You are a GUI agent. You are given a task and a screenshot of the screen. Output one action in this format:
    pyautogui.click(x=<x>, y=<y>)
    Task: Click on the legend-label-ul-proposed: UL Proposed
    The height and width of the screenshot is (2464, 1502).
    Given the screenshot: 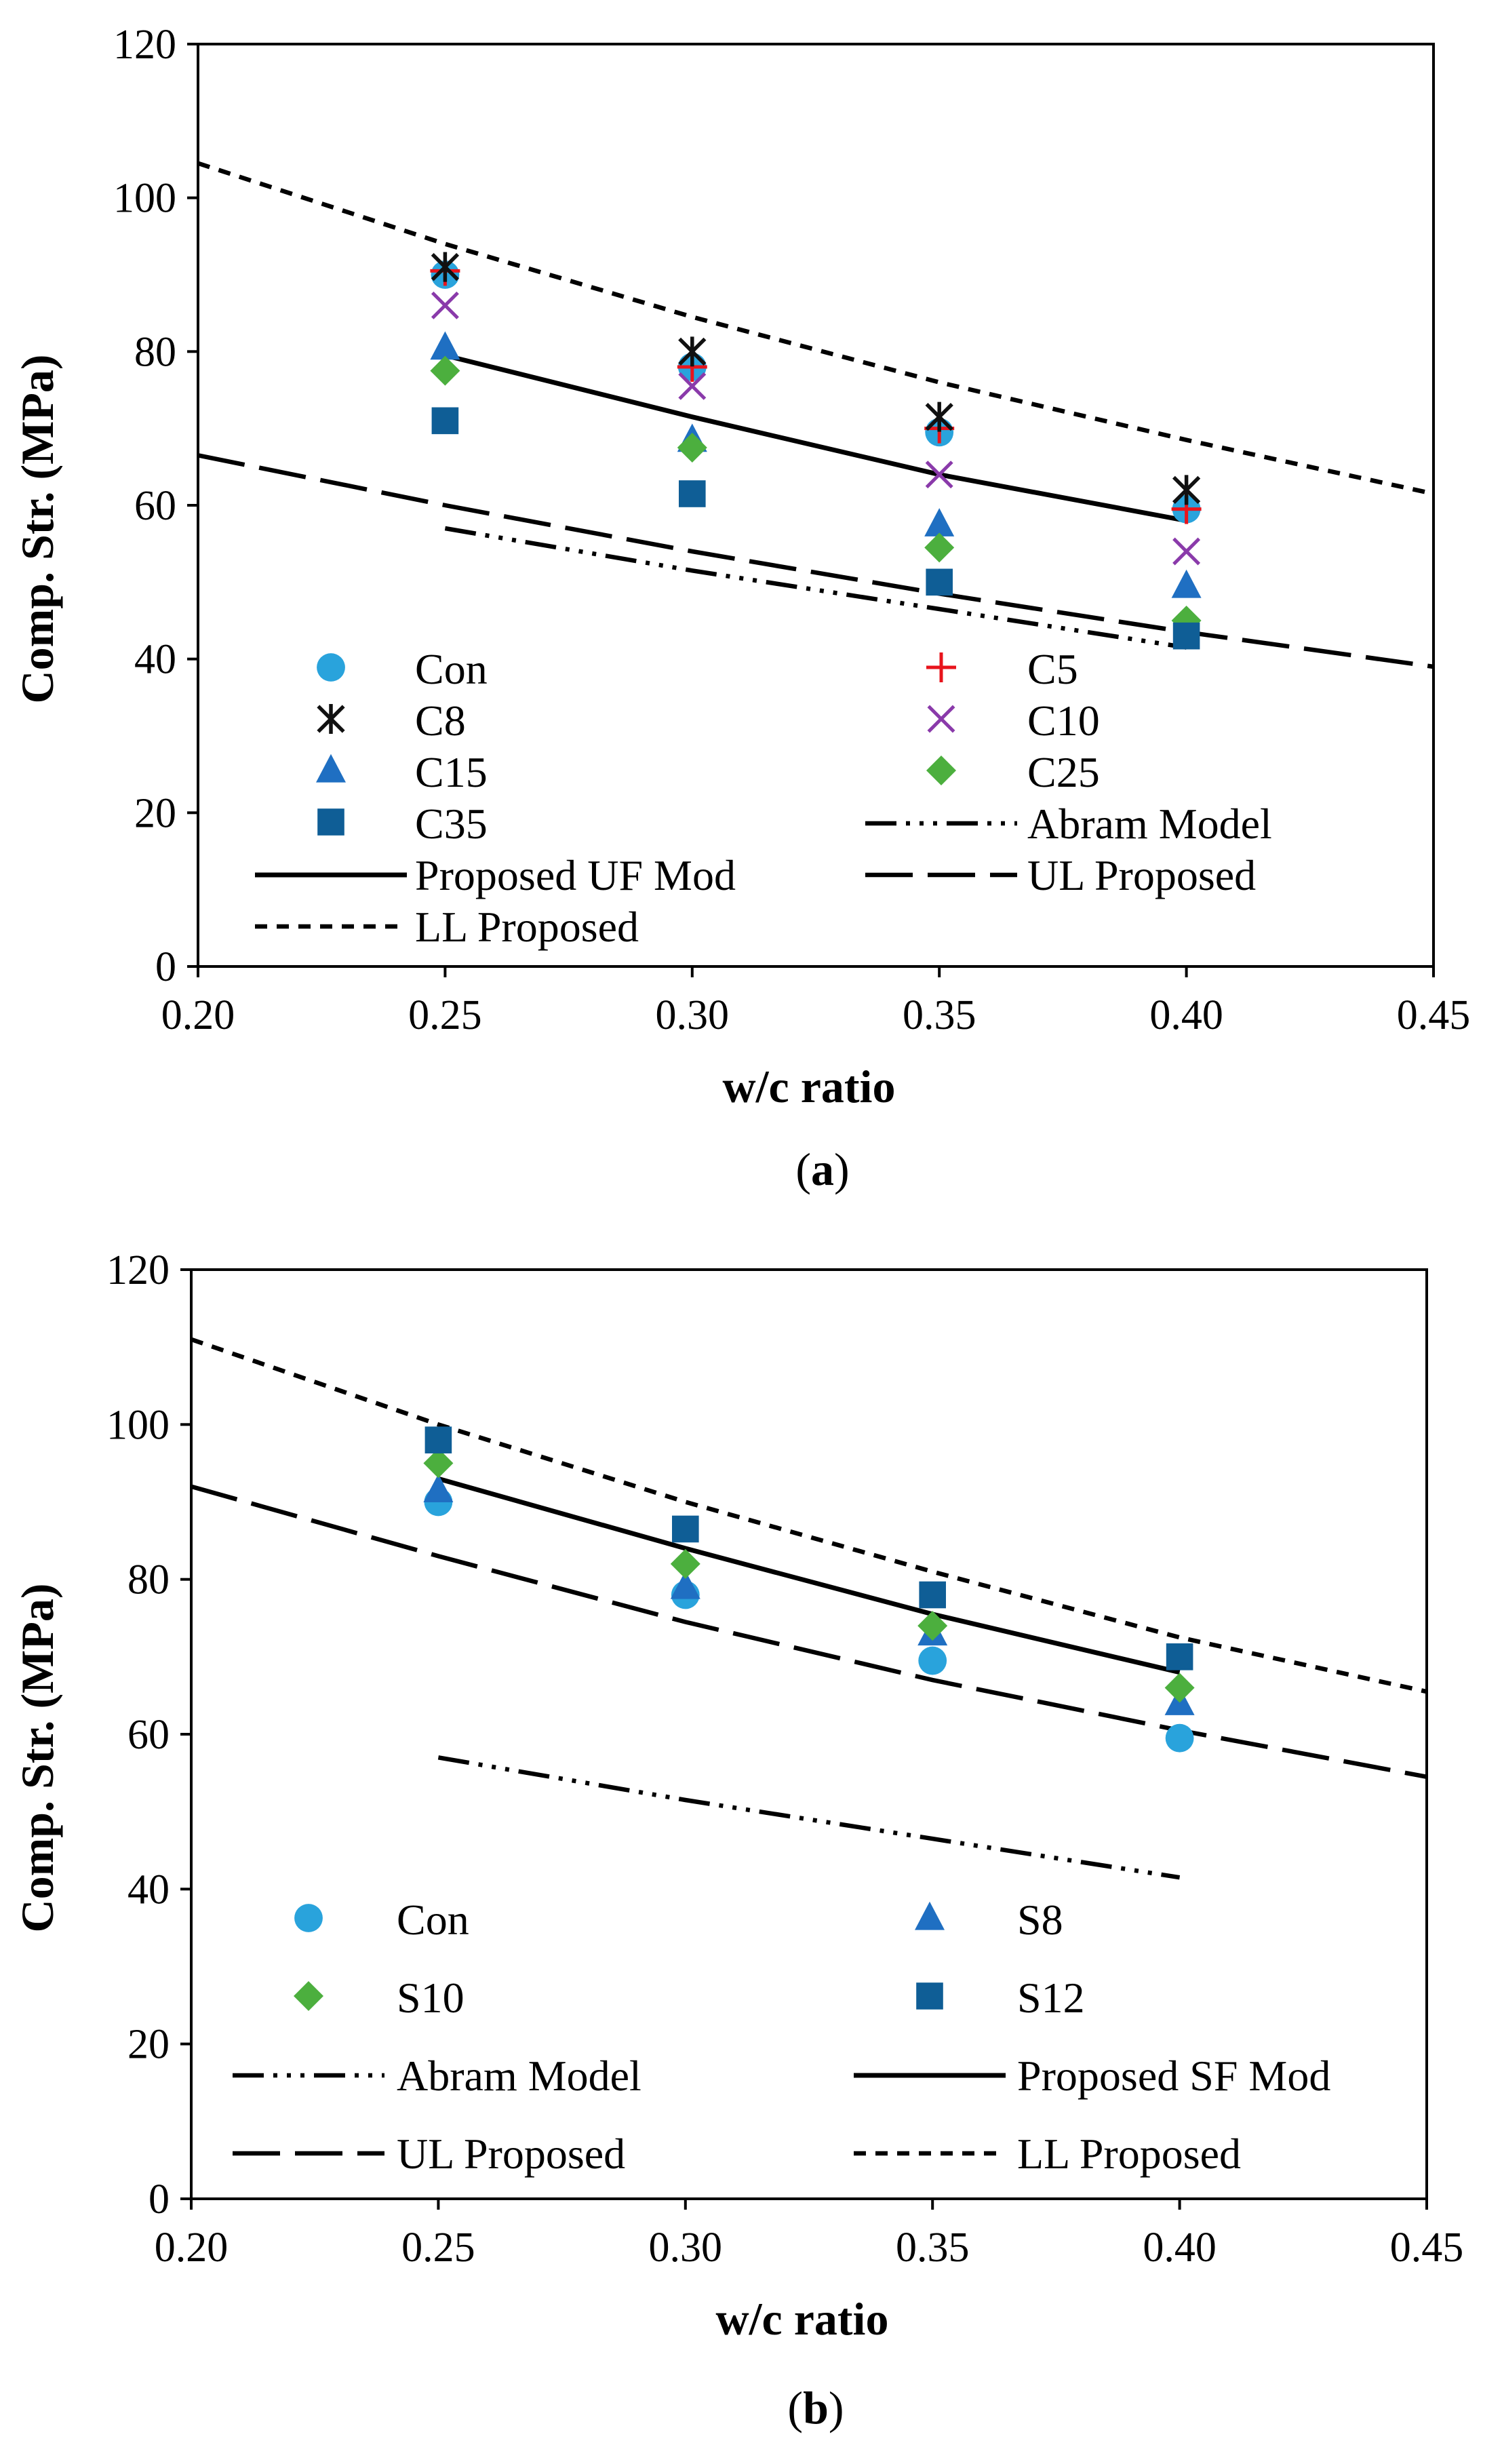 What is the action you would take?
    pyautogui.click(x=1141, y=875)
    